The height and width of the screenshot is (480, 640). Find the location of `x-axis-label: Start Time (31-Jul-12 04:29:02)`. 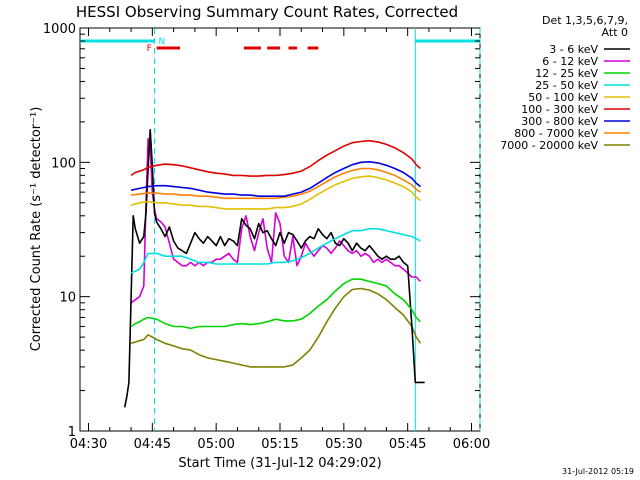

x-axis-label: Start Time (31-Jul-12 04:29:02) is located at coordinates (279, 463).